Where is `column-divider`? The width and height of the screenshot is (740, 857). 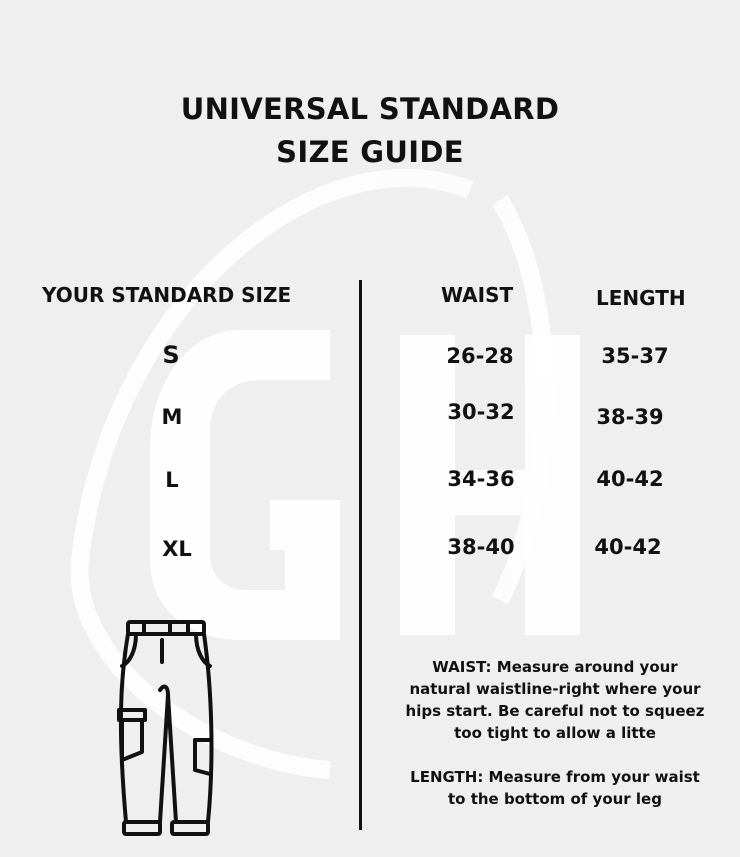
column-divider is located at coordinates (360, 555).